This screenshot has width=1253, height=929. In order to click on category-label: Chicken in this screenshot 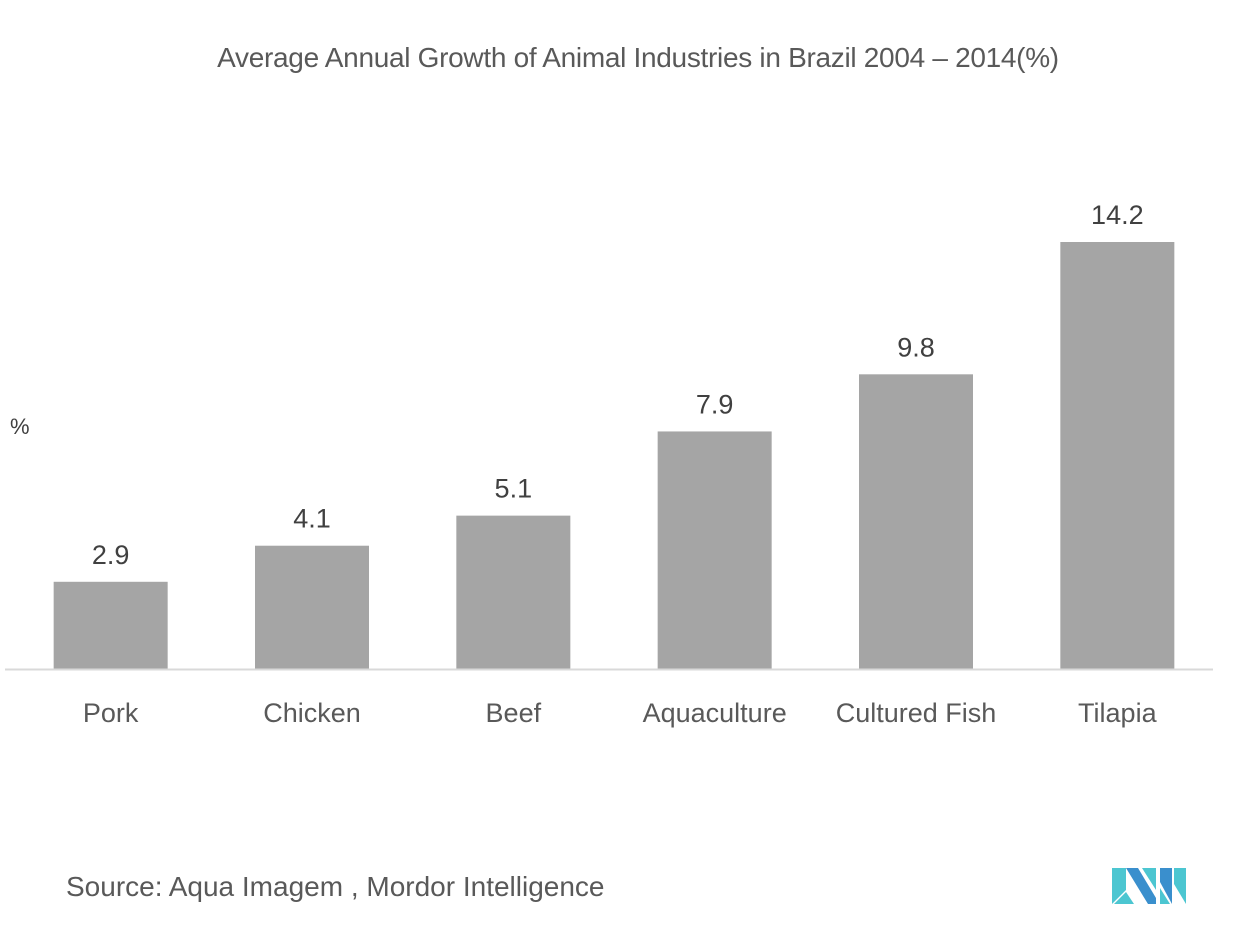, I will do `click(312, 713)`.